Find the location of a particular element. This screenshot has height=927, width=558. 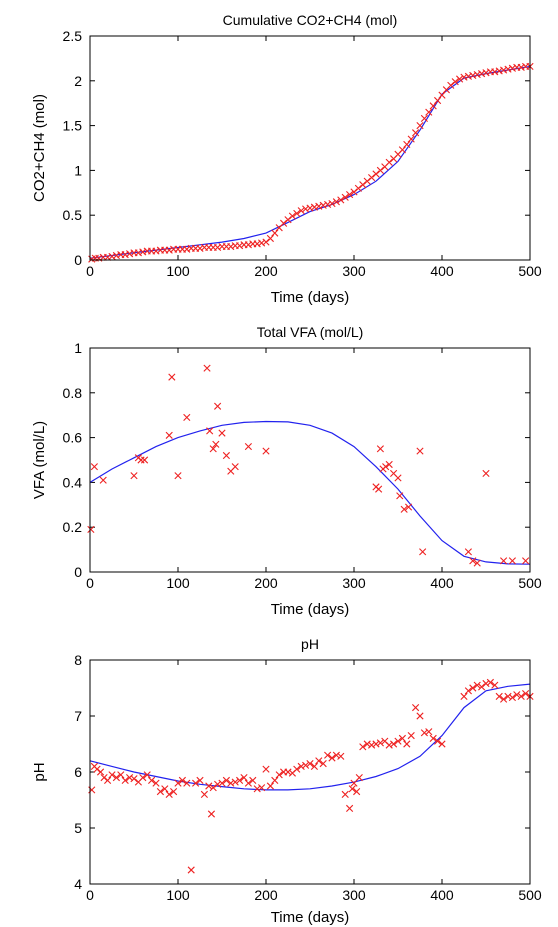

x-tick-label: 100 is located at coordinates (178, 895).